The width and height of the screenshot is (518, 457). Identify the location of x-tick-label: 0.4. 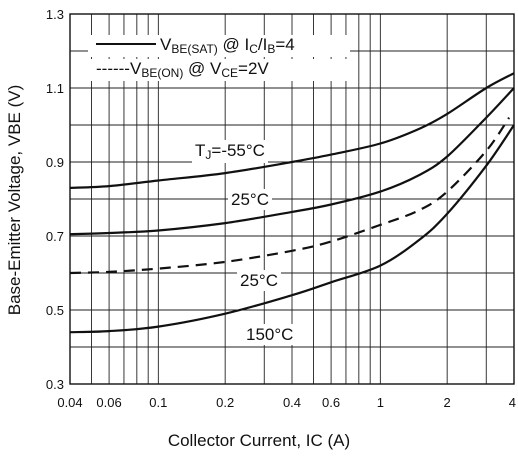
(292, 402).